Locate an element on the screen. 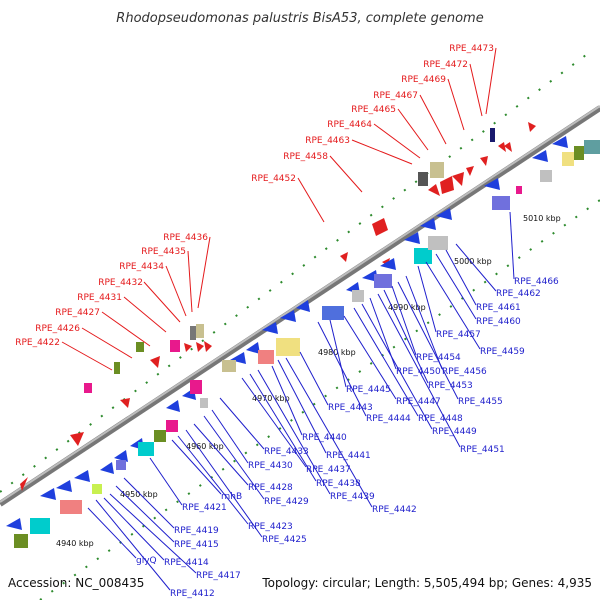 The image size is (600, 605). gene-label: RPE_4417 is located at coordinates (218, 576).